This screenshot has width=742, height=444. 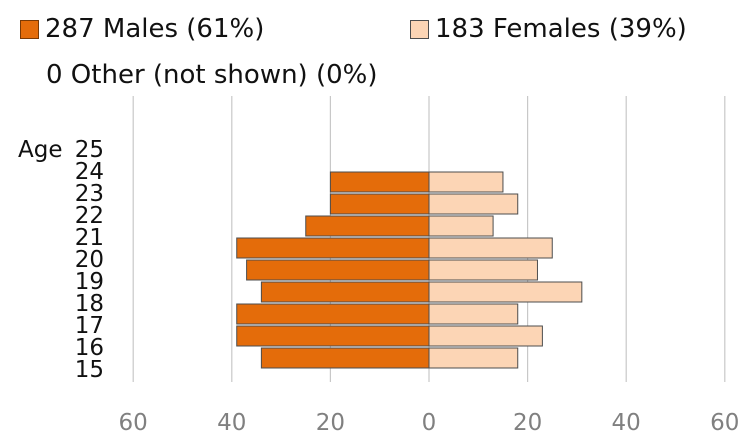 What do you see at coordinates (89, 216) in the screenshot?
I see `age-tick-label-22: 22` at bounding box center [89, 216].